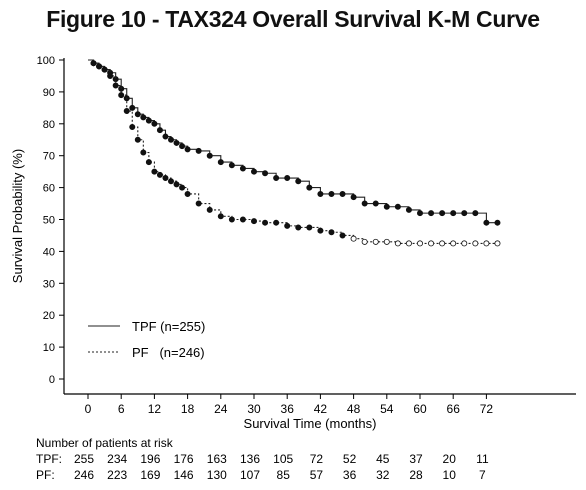 This screenshot has height=490, width=586. I want to click on y-tick-label: 40, so click(49, 252).